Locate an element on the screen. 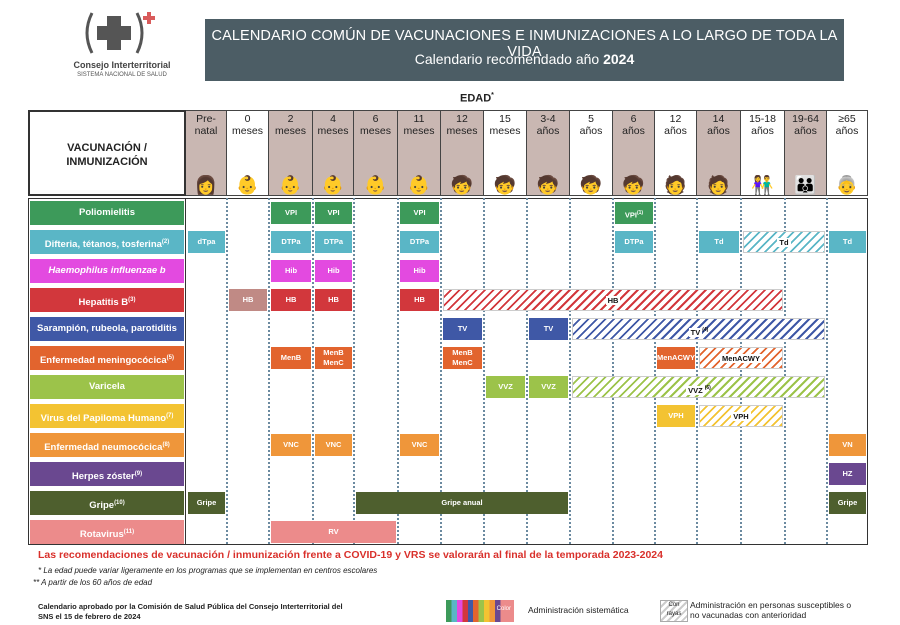 The image size is (900, 625). dose-cell: RV is located at coordinates (333, 532).